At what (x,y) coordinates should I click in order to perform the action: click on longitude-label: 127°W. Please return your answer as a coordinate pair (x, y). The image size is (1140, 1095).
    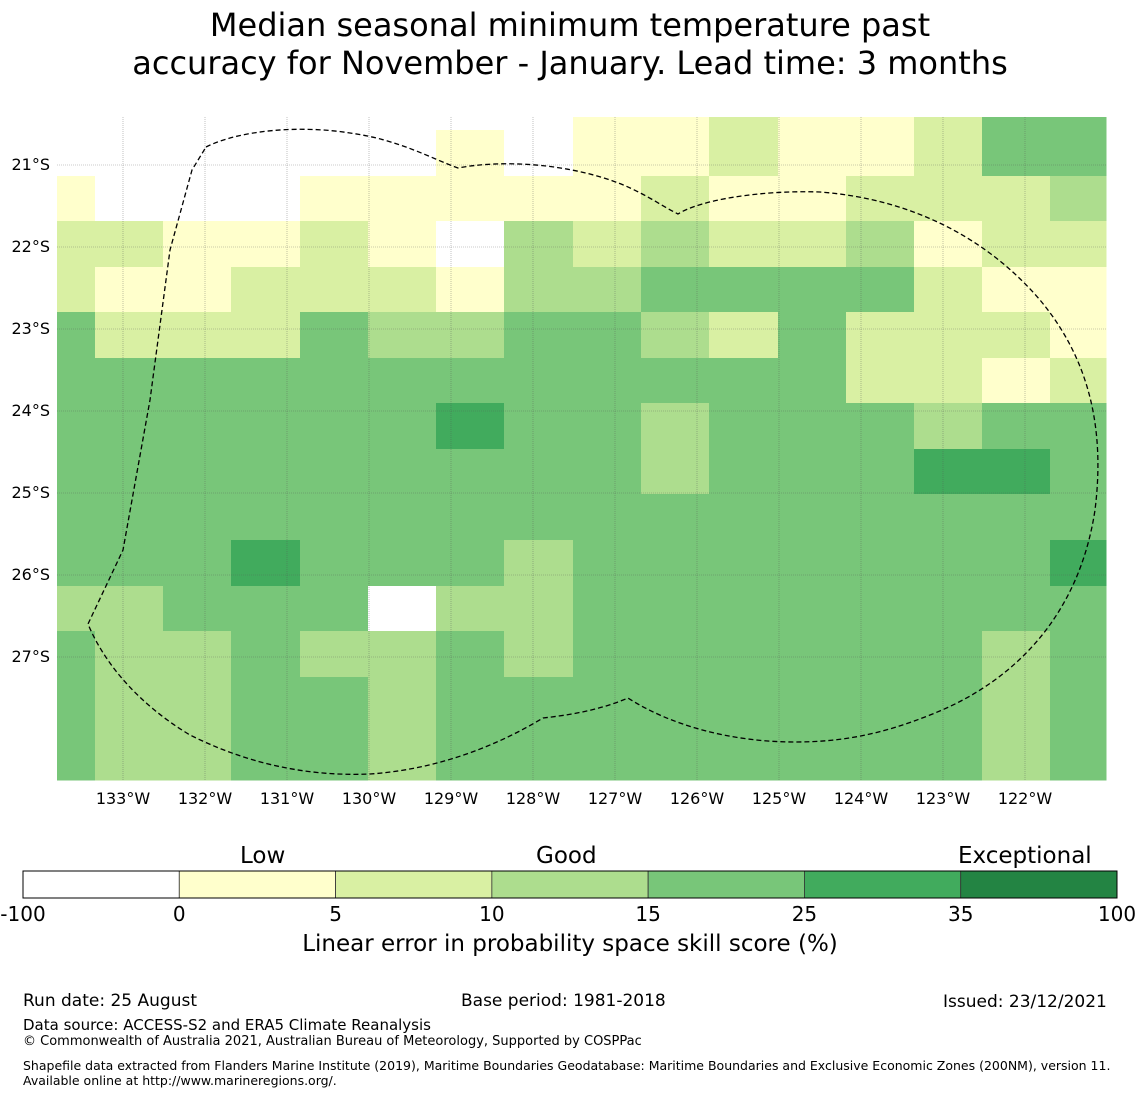
    Looking at the image, I should click on (615, 798).